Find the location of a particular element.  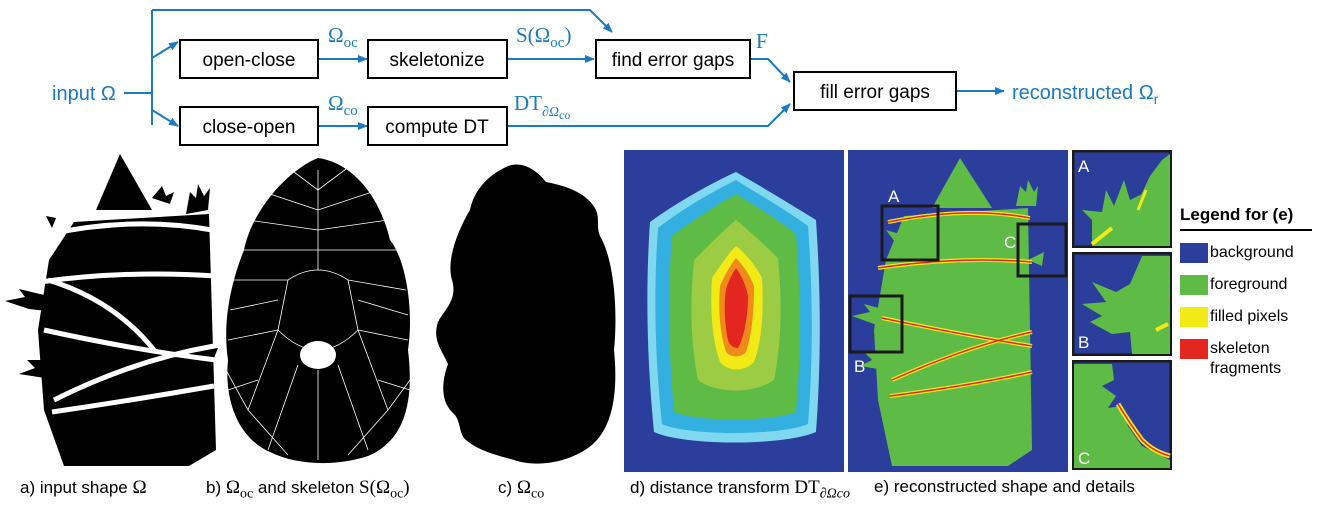

legend-item-foreground: foreground is located at coordinates (1255, 285).